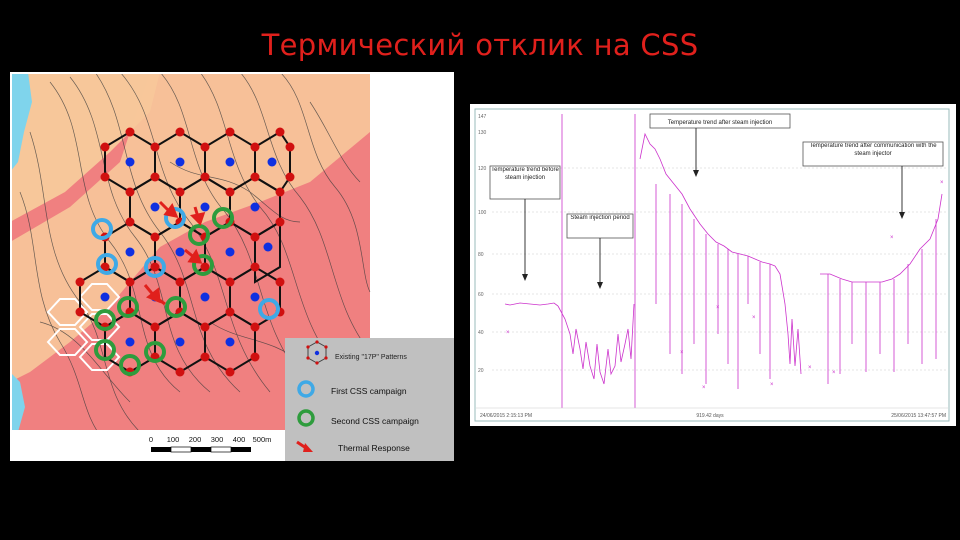 Image resolution: width=960 pixels, height=540 pixels. What do you see at coordinates (720, 123) in the screenshot?
I see `annotation-after-text: Temperature trend after steam injection` at bounding box center [720, 123].